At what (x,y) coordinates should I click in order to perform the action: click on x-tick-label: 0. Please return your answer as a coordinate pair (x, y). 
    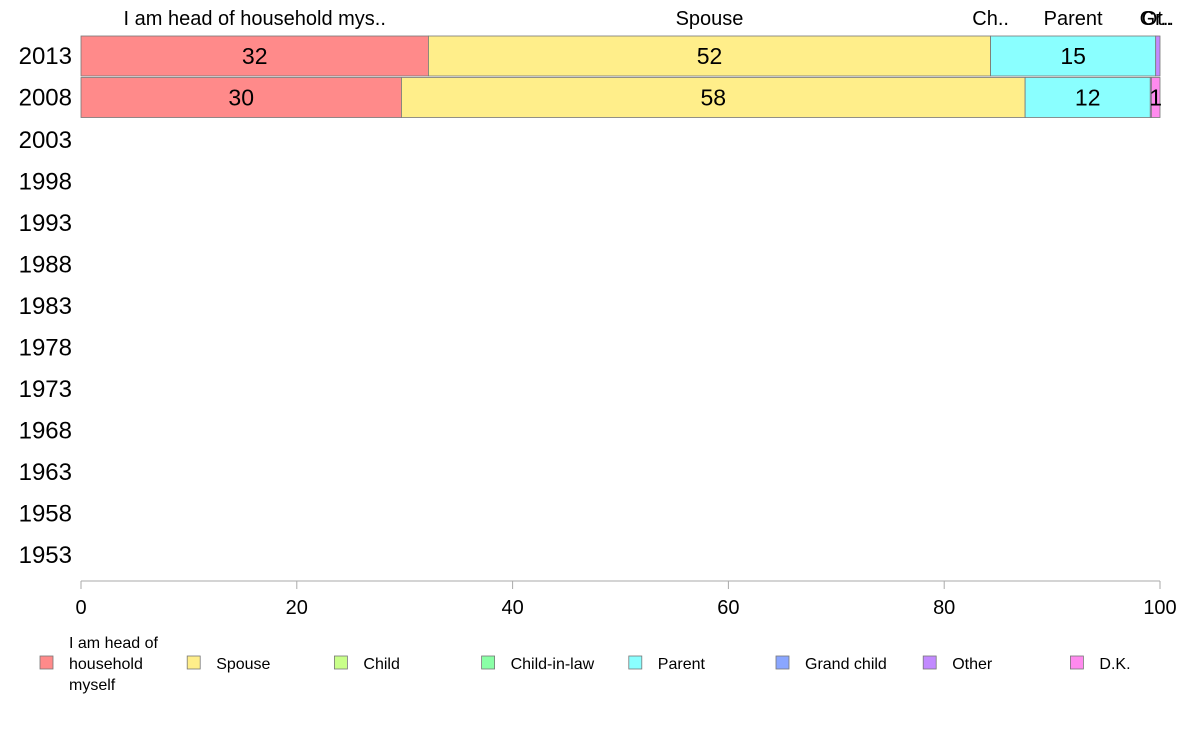
    Looking at the image, I should click on (80, 608).